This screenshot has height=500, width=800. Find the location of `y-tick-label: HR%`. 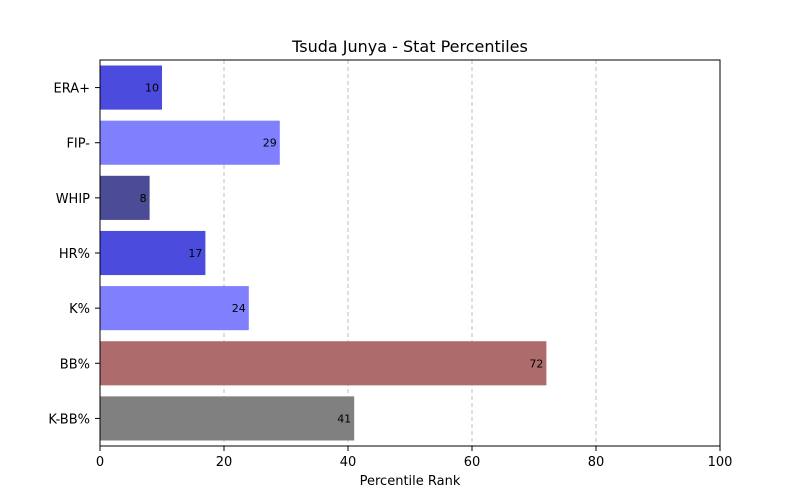

y-tick-label: HR% is located at coordinates (74, 254).